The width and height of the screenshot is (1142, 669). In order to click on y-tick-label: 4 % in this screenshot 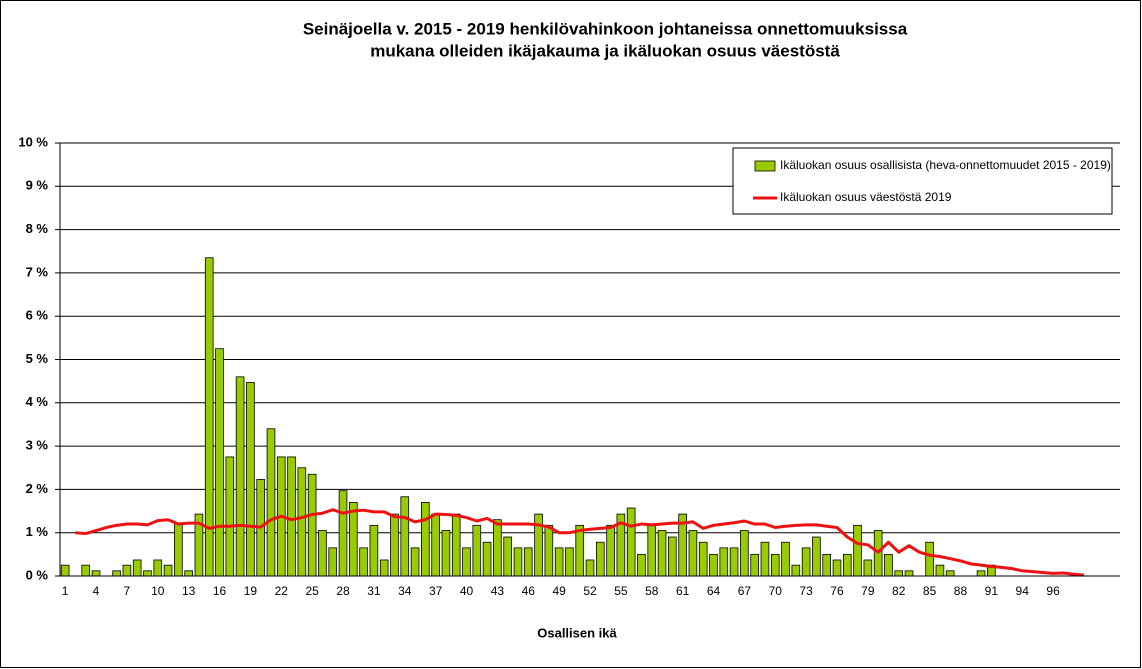, I will do `click(37, 401)`.